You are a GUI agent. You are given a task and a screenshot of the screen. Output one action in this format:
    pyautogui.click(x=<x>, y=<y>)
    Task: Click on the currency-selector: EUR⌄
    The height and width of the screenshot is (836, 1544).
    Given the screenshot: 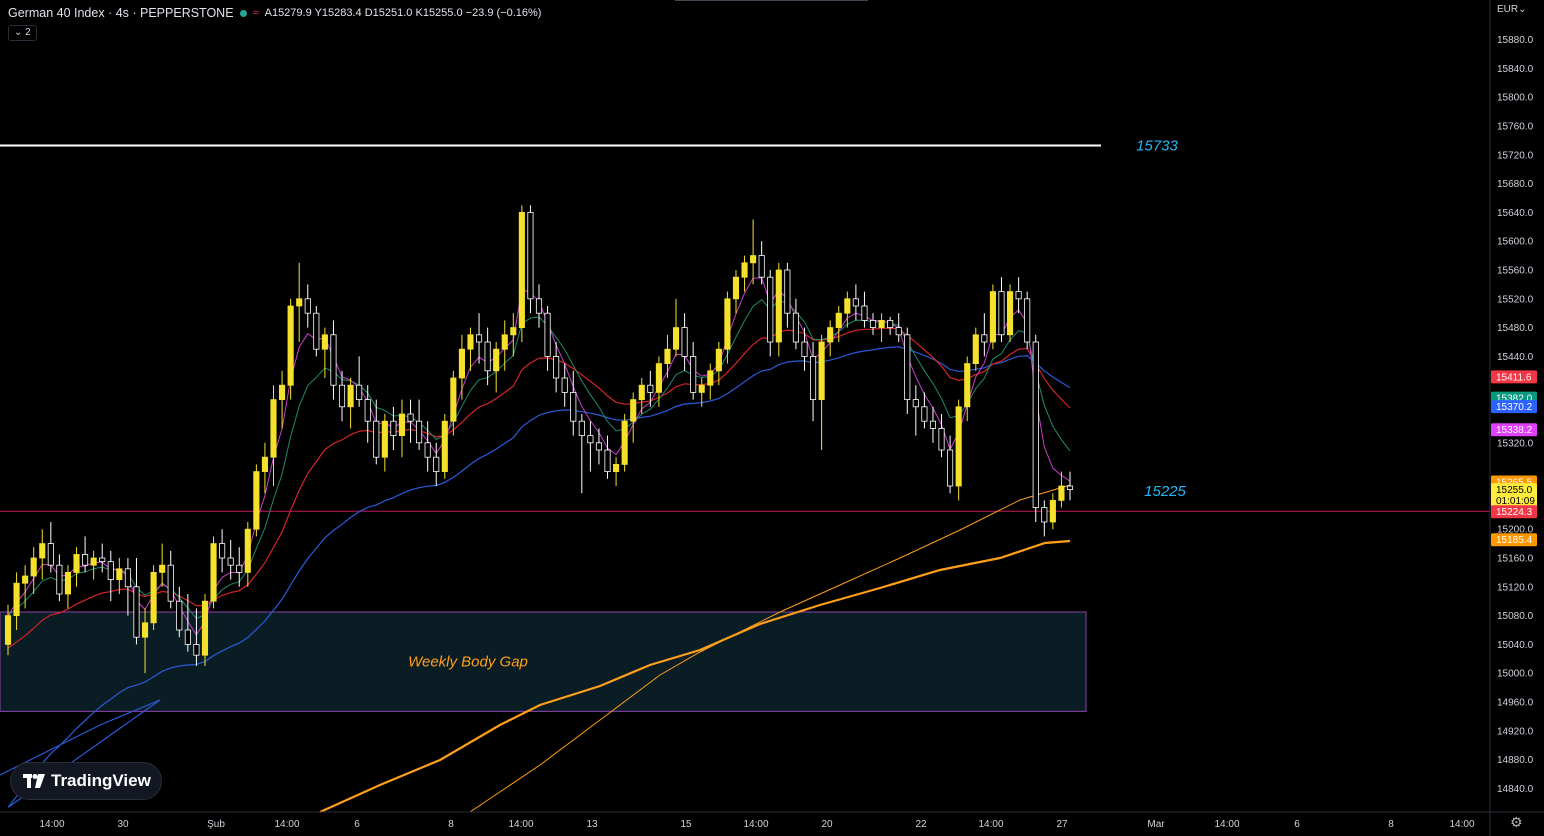 What is the action you would take?
    pyautogui.click(x=1512, y=9)
    